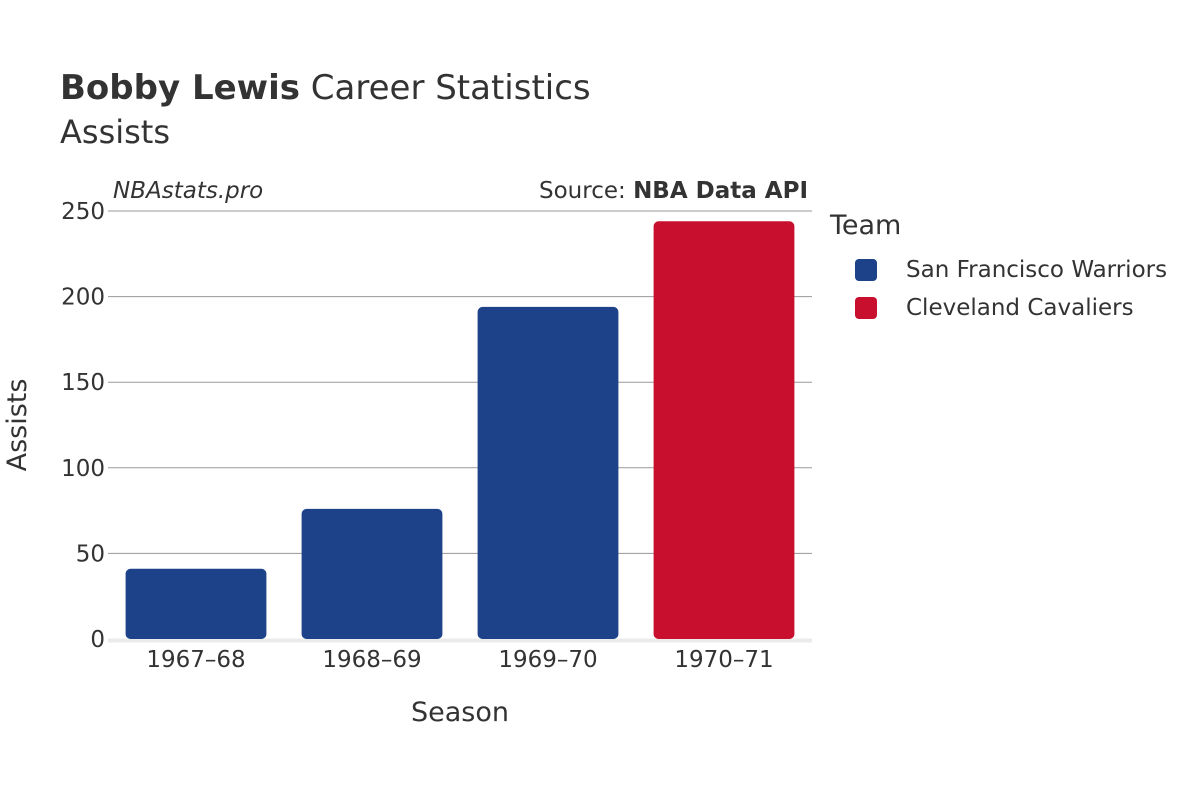 This screenshot has width=1200, height=800. What do you see at coordinates (90, 554) in the screenshot?
I see `y-tick-label: 50` at bounding box center [90, 554].